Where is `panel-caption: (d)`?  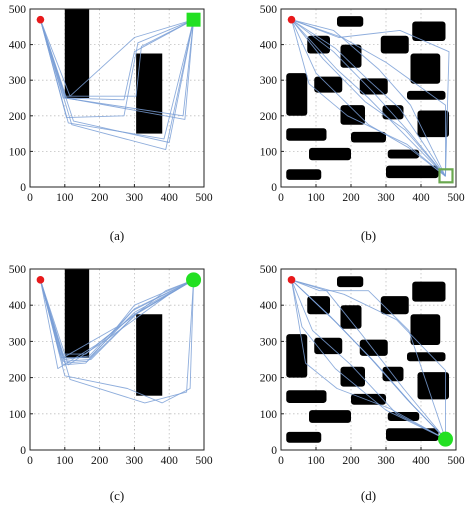 panel-caption: (d) is located at coordinates (368, 495).